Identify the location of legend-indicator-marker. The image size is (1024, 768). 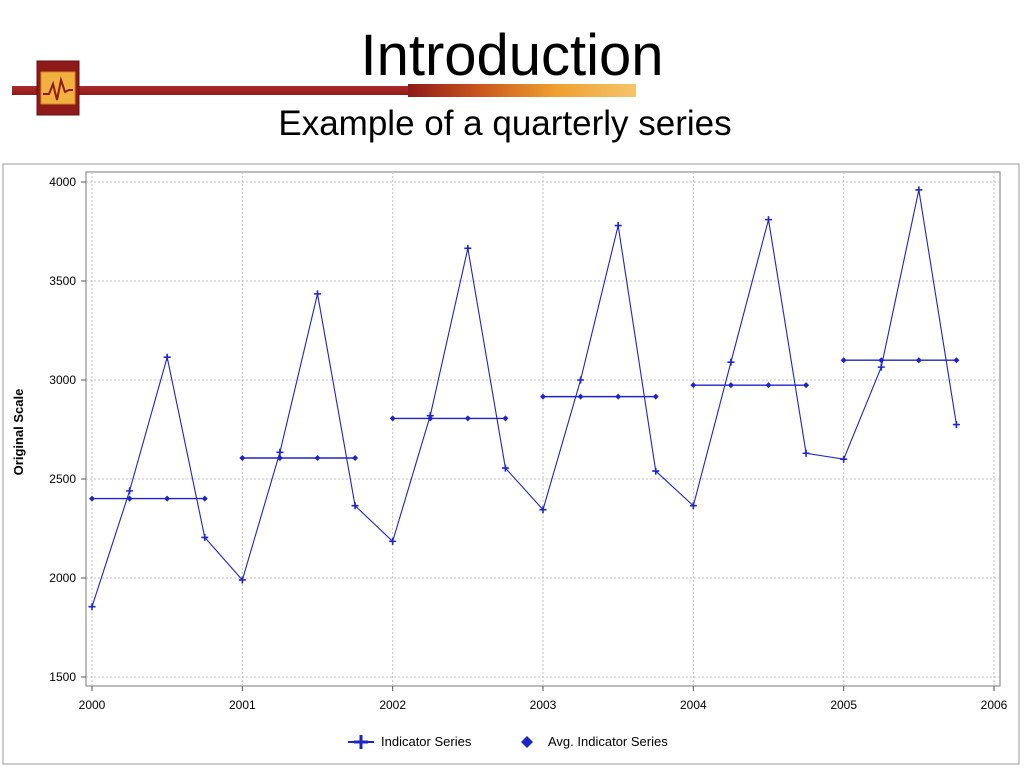
(361, 742).